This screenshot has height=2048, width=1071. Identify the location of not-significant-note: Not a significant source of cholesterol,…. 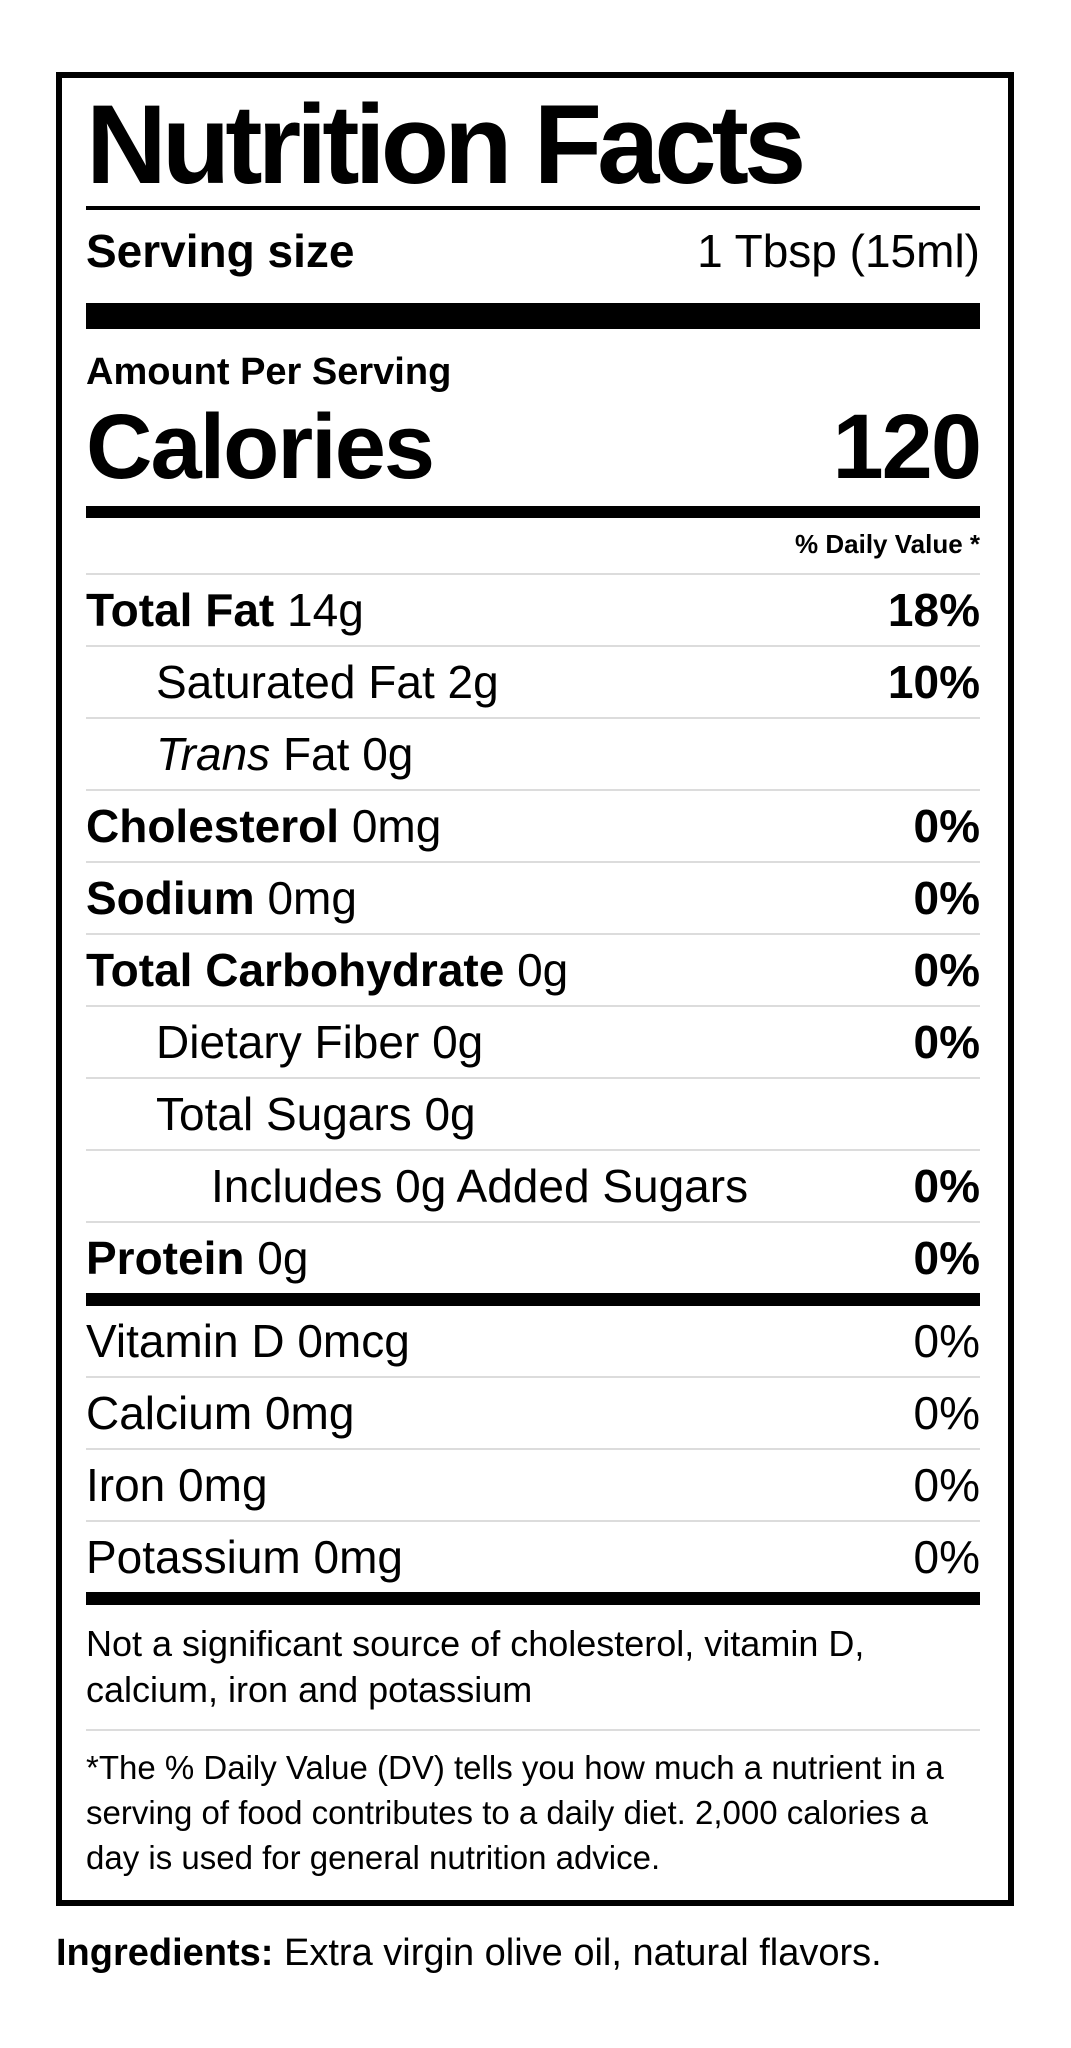
(475, 1666).